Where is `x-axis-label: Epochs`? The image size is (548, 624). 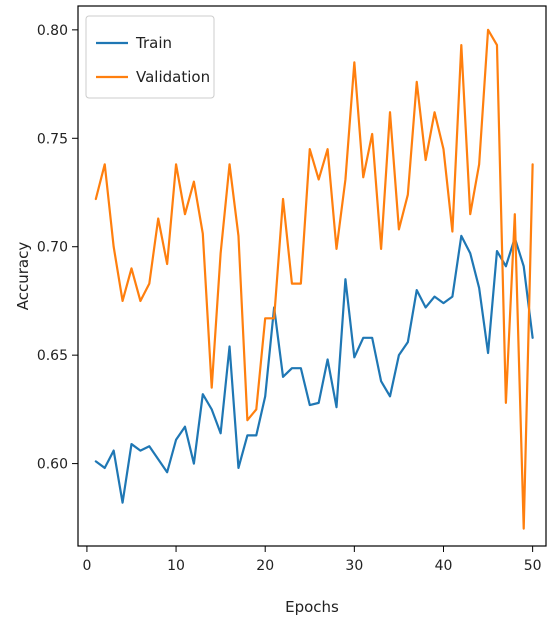
x-axis-label: Epochs is located at coordinates (312, 607).